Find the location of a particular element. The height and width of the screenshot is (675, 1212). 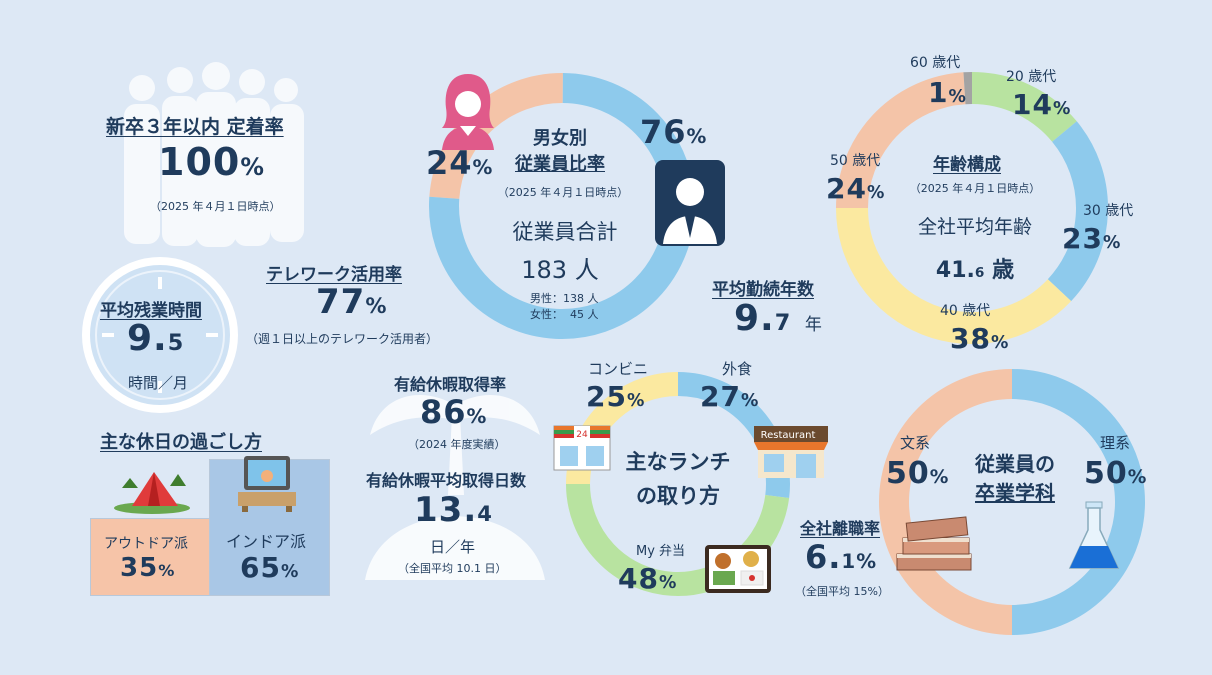

major-sci-unit: % is located at coordinates (1137, 477).